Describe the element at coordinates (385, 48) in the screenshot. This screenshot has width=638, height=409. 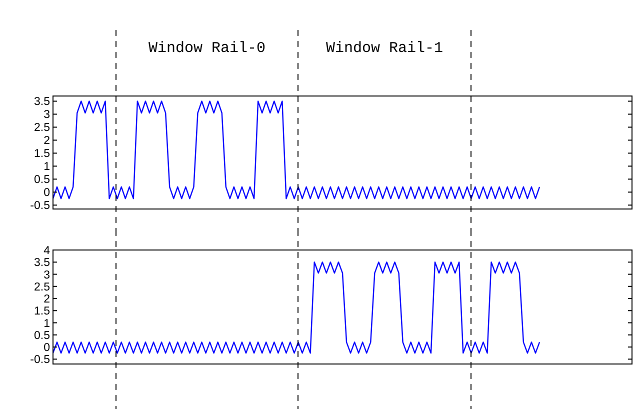
I see `text: Window Rail-1` at that location.